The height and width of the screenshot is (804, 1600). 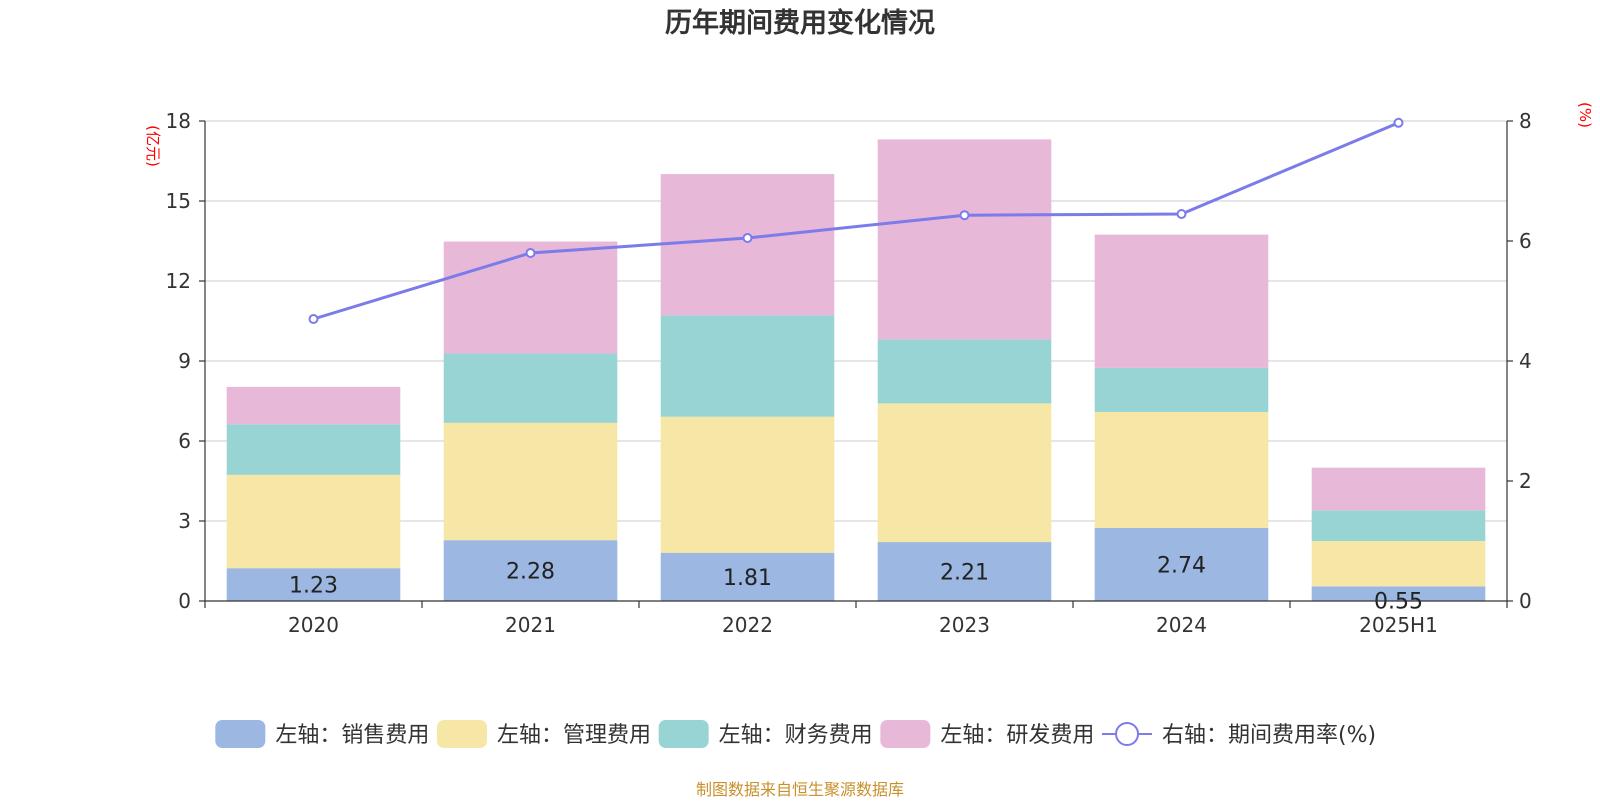 What do you see at coordinates (1585, 115) in the screenshot?
I see `right-axis-unit: (%)` at bounding box center [1585, 115].